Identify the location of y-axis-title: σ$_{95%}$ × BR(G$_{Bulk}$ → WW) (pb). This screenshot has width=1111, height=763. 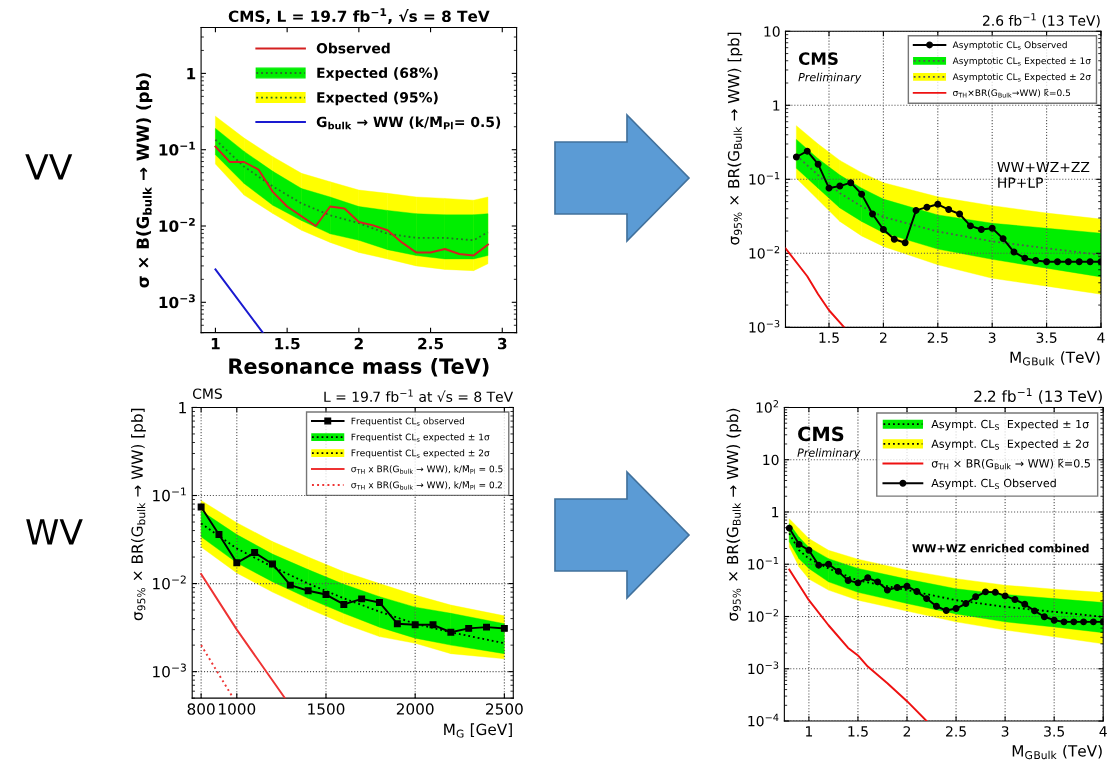
(734, 514).